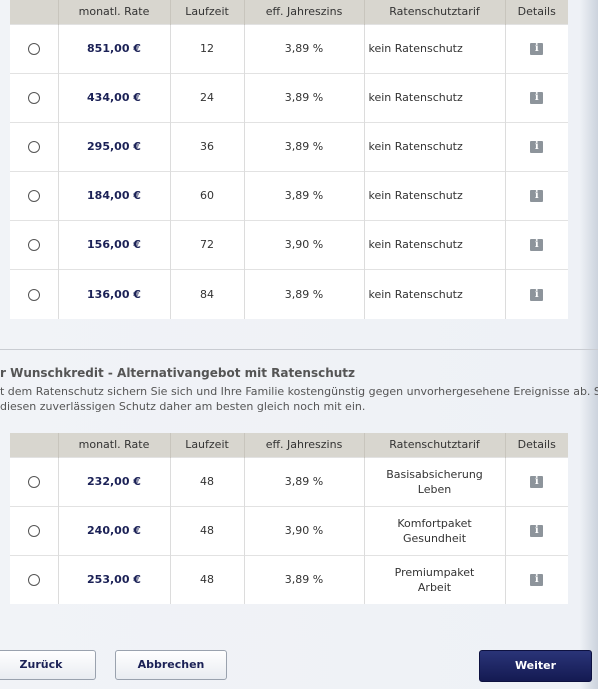 Image resolution: width=598 pixels, height=689 pixels. I want to click on rate-cell: 434,00 €, so click(113, 97).